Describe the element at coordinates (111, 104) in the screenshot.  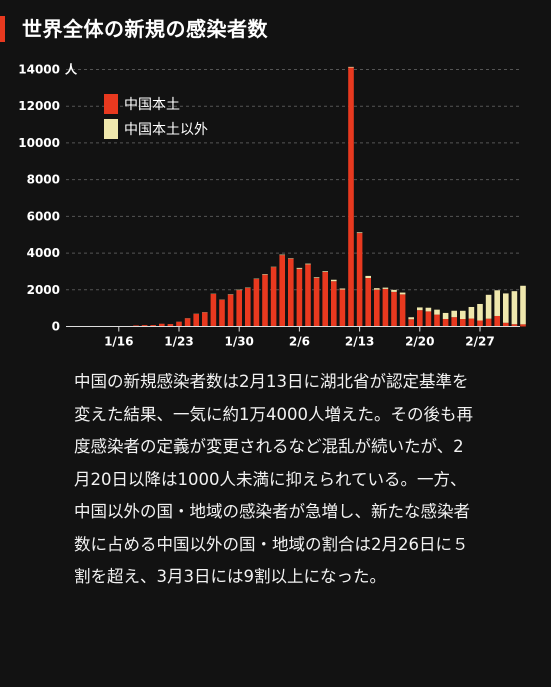
I see `legend-swatch-china` at that location.